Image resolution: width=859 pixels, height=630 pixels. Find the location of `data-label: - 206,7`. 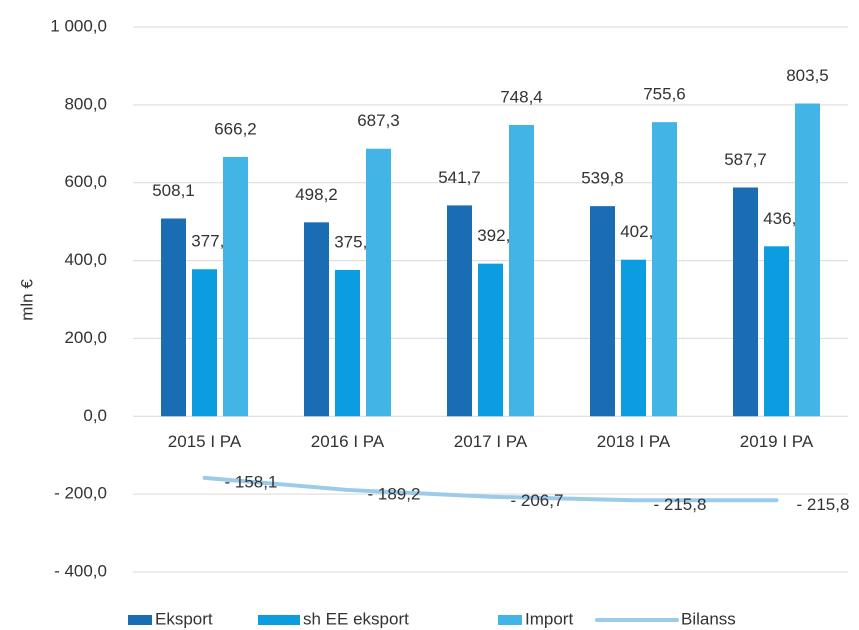

data-label: - 206,7 is located at coordinates (537, 500).